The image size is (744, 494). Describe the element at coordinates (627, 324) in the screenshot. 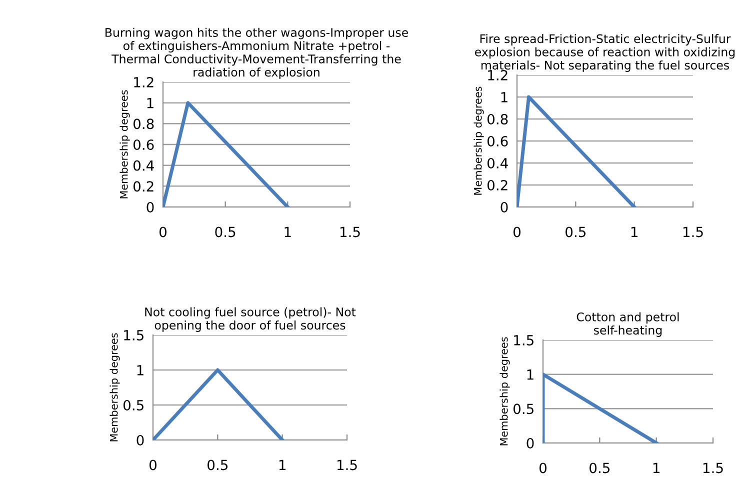

I see `chart-title: Cotton and petrol self-heating` at that location.